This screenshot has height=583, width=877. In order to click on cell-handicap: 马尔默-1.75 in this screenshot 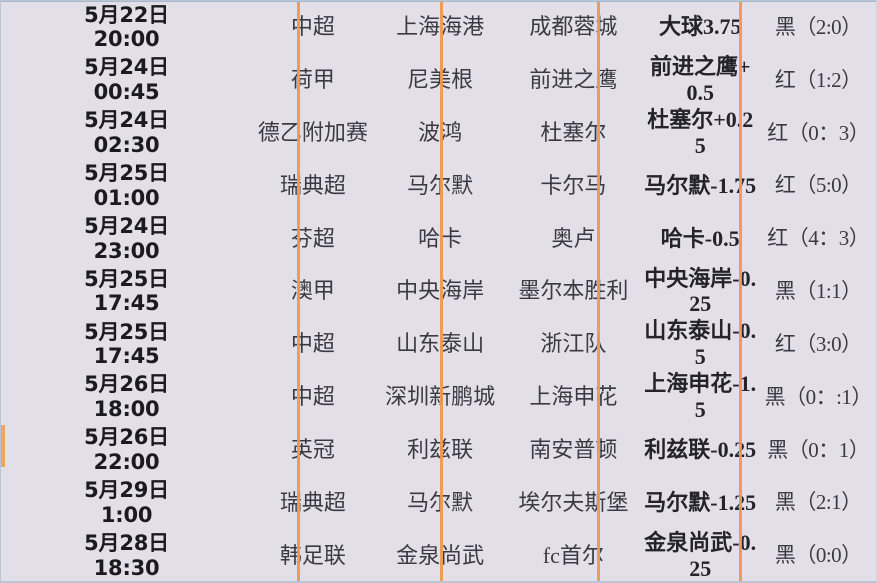, I will do `click(700, 185)`.